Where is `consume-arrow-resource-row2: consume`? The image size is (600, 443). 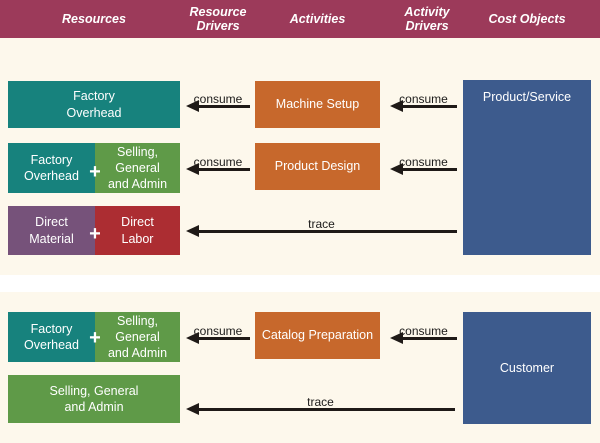
consume-arrow-resource-row2: consume is located at coordinates (218, 164).